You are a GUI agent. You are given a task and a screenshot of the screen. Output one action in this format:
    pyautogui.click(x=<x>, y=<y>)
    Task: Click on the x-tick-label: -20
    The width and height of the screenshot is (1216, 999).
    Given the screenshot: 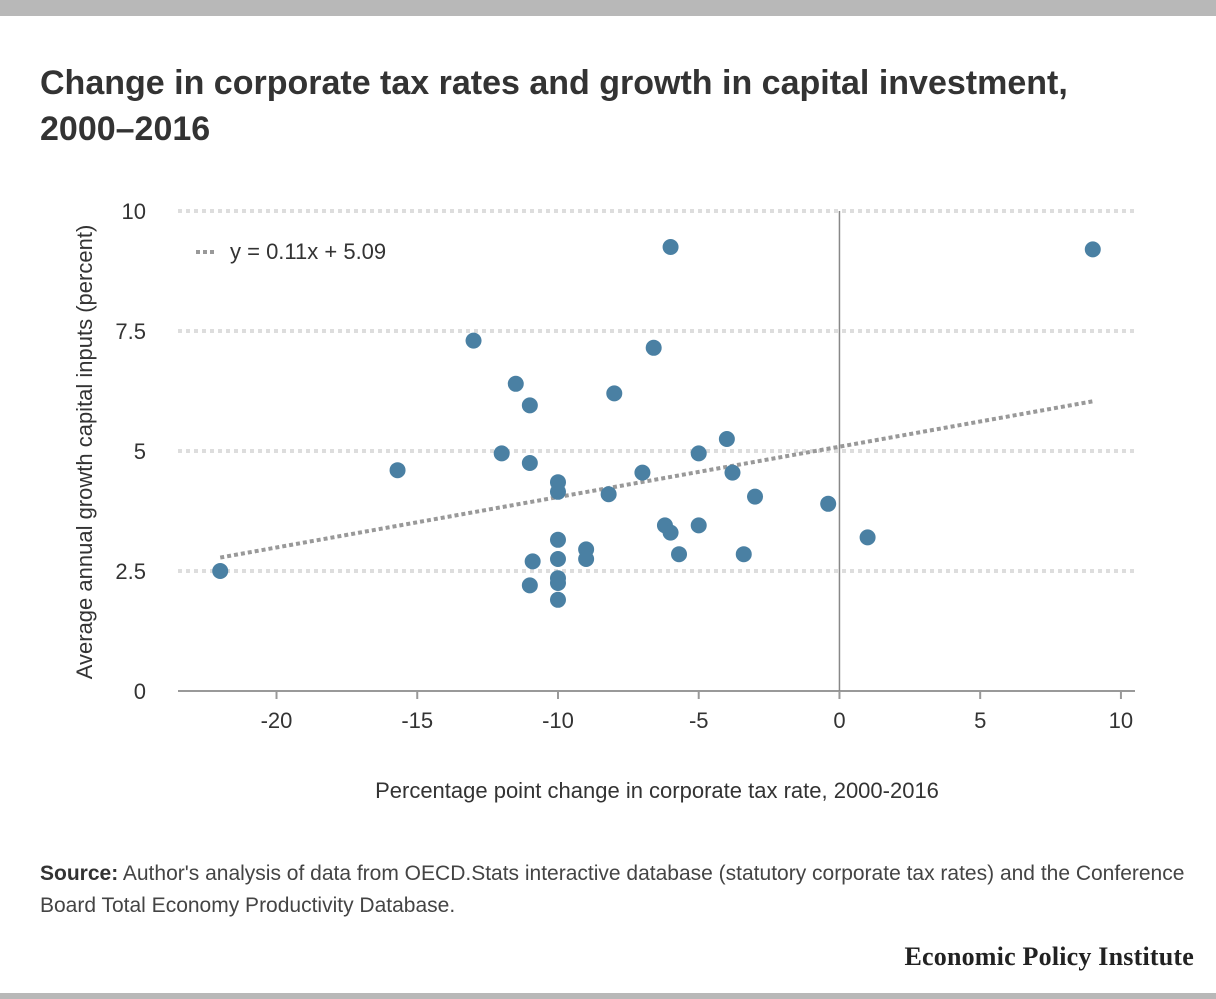 What is the action you would take?
    pyautogui.click(x=277, y=720)
    